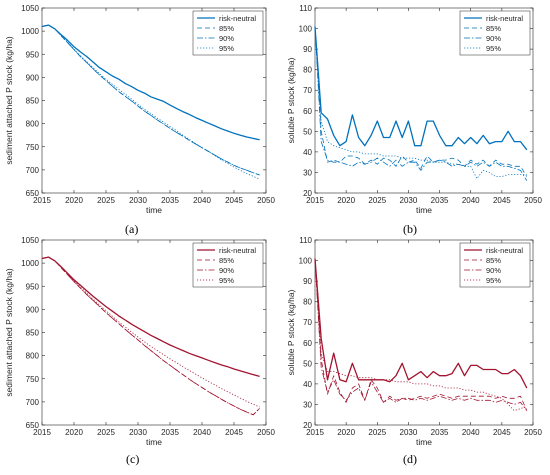  What do you see at coordinates (30, 263) in the screenshot?
I see `y-tick-label: 1000` at bounding box center [30, 263].